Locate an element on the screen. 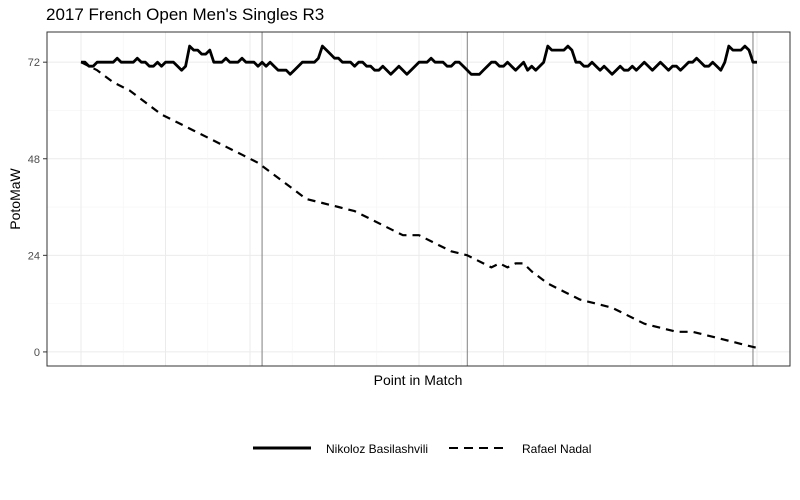 The height and width of the screenshot is (500, 800). y-axis-title: PotoMaW is located at coordinates (15, 198).